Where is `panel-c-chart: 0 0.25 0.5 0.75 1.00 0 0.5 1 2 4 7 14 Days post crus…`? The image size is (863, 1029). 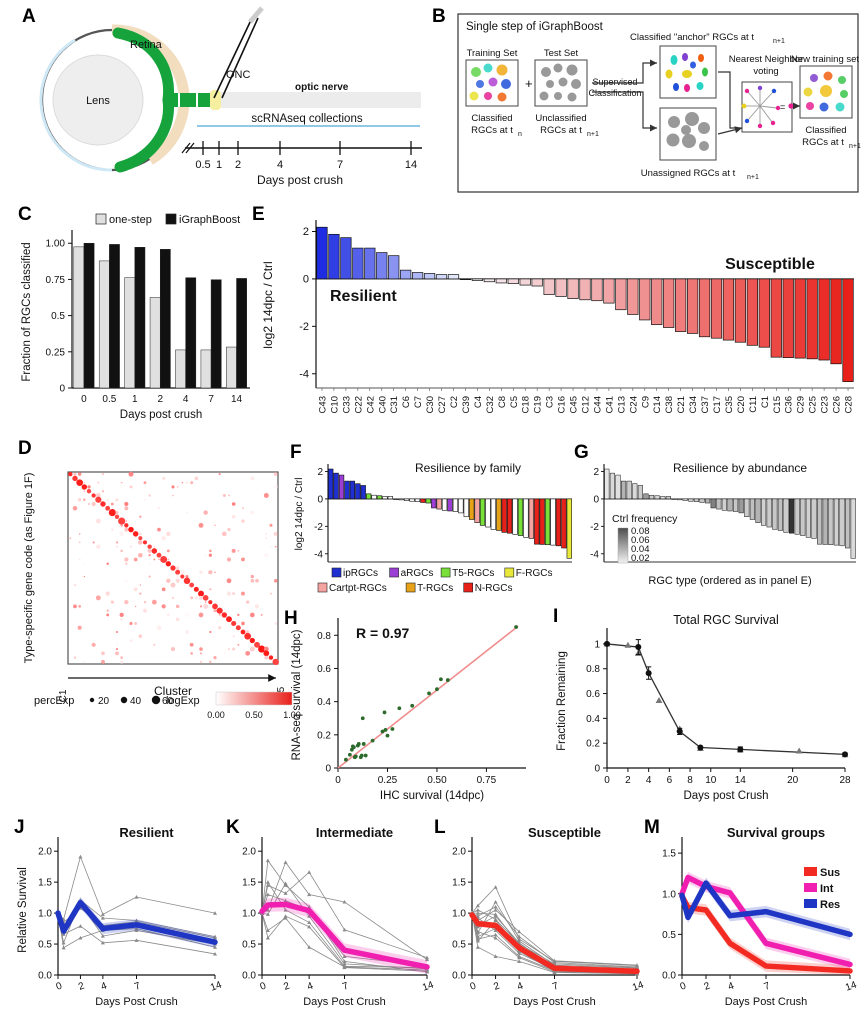 panel-c-chart: 0 0.25 0.5 0.75 1.00 0 0.5 1 2 4 7 14 Days post crus… is located at coordinates (135, 317).